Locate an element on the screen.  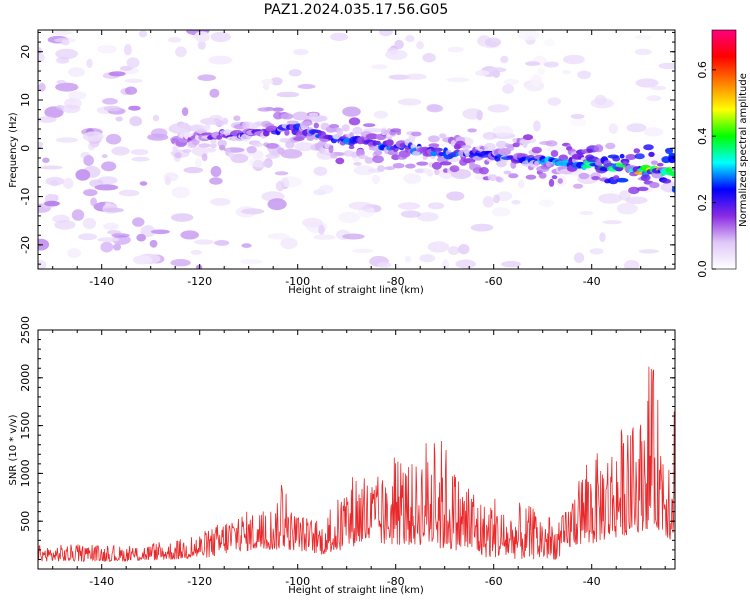
y-tick-label: -20 is located at coordinates (25, 245).